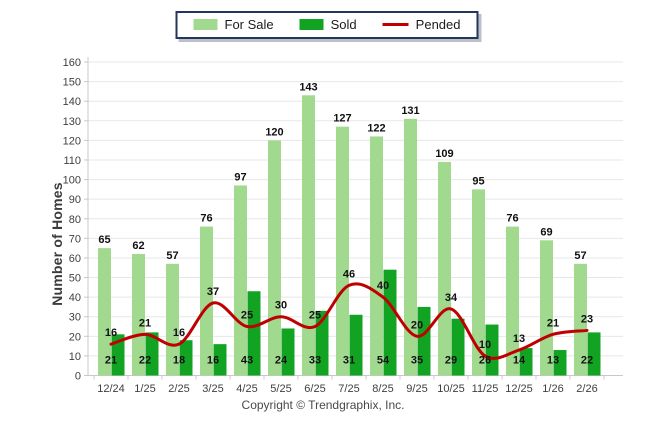  Describe the element at coordinates (553, 323) in the screenshot. I see `value-label-pended: 21` at that location.